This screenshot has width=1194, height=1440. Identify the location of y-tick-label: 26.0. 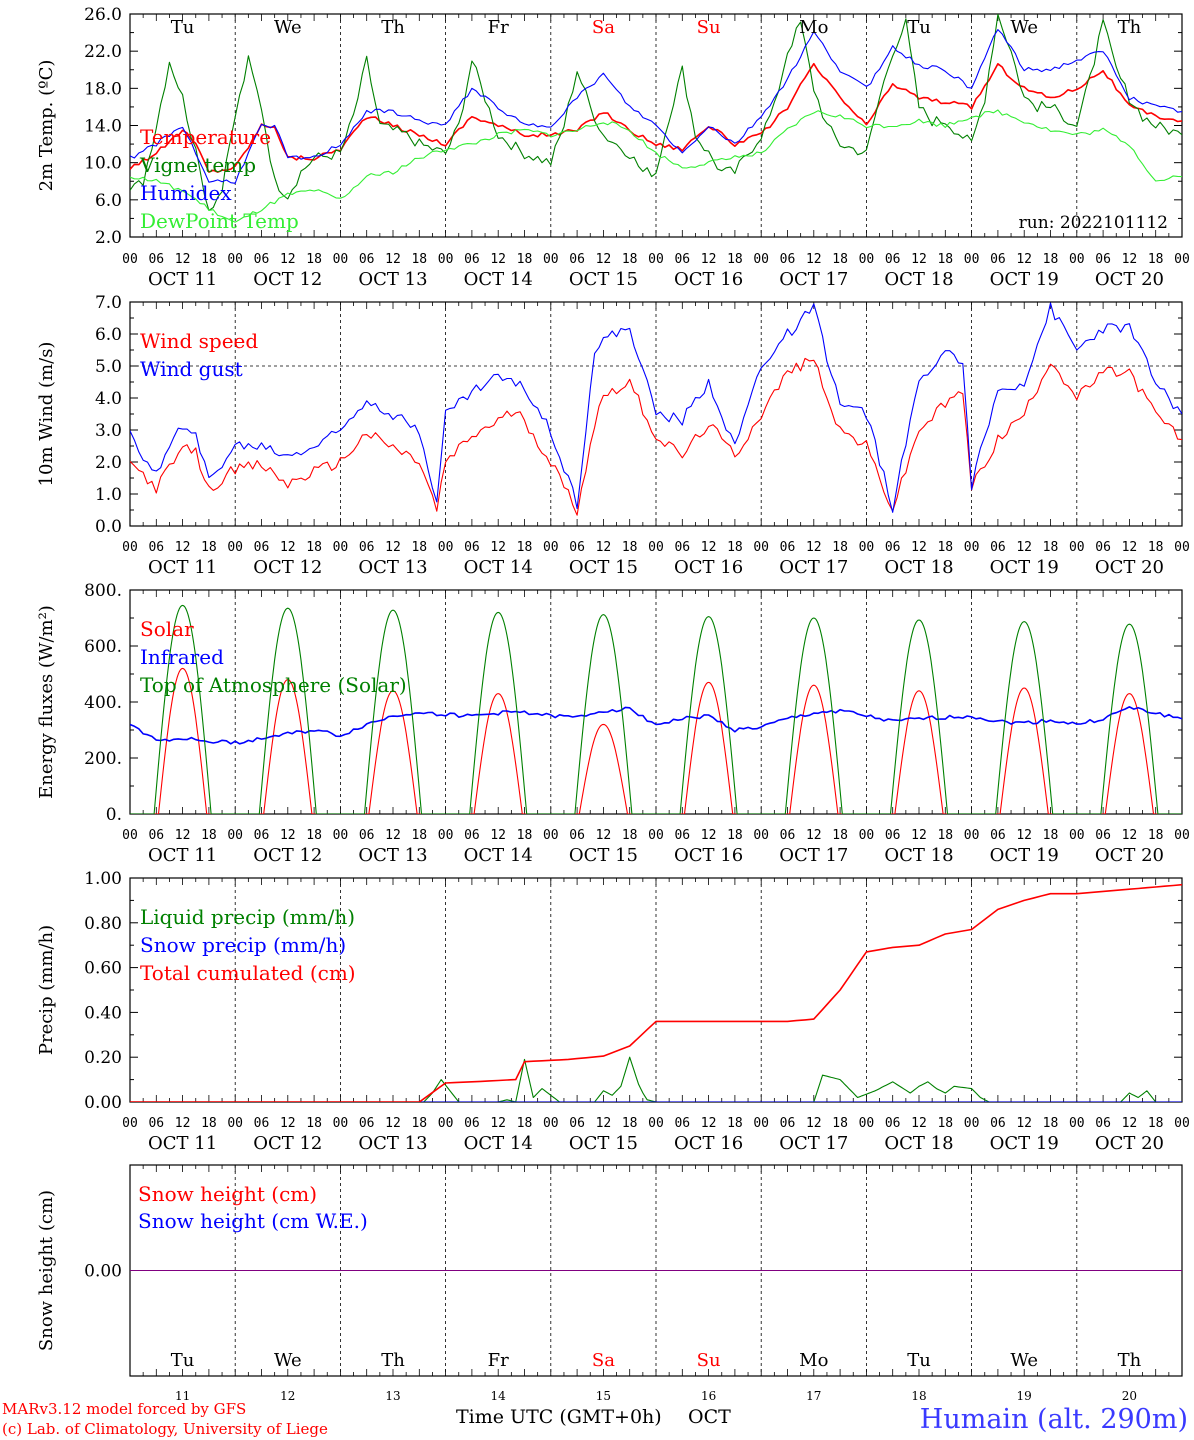
(103, 15).